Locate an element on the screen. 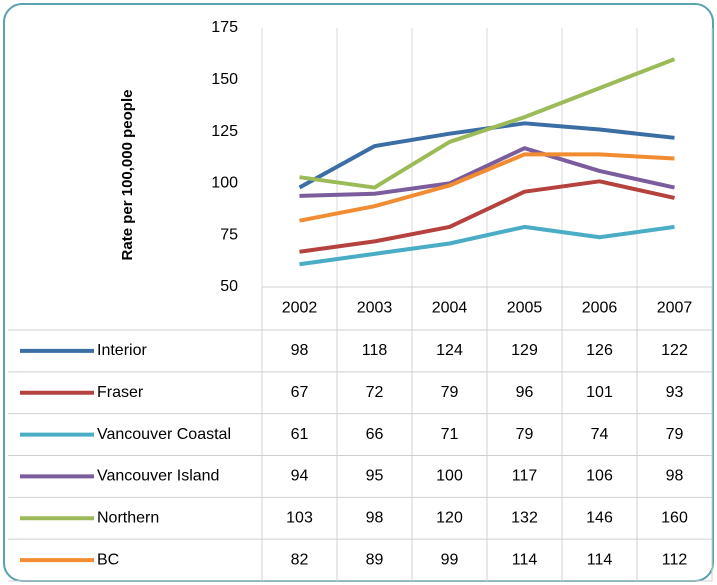 The height and width of the screenshot is (585, 717). table-cell: 124 is located at coordinates (449, 350).